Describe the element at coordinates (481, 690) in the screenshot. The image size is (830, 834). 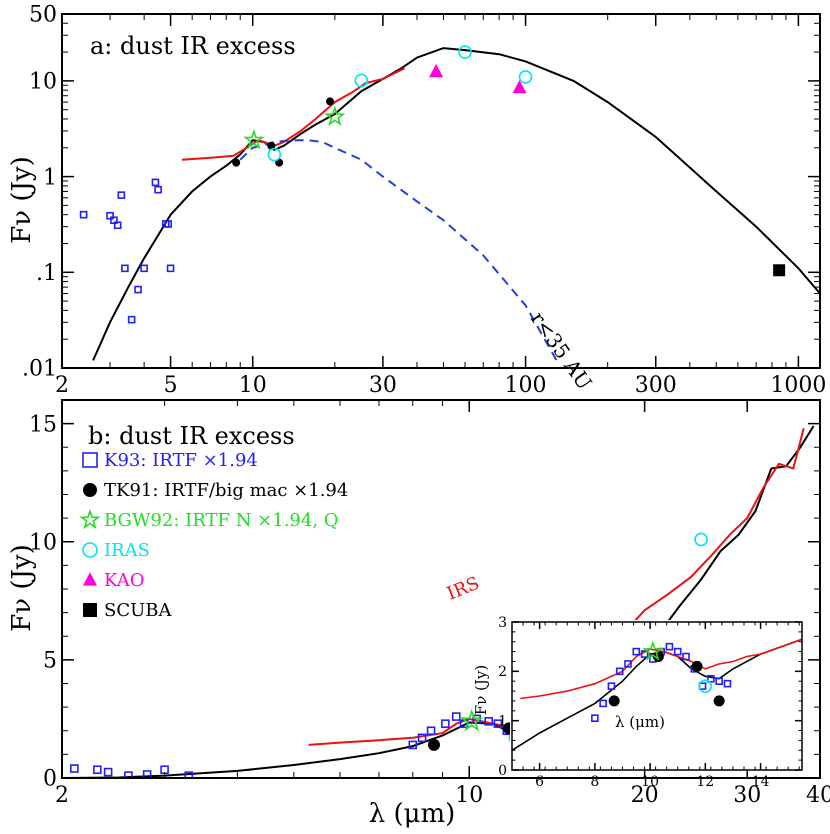
I see `inset-ylabel: Fν (Jy)` at that location.